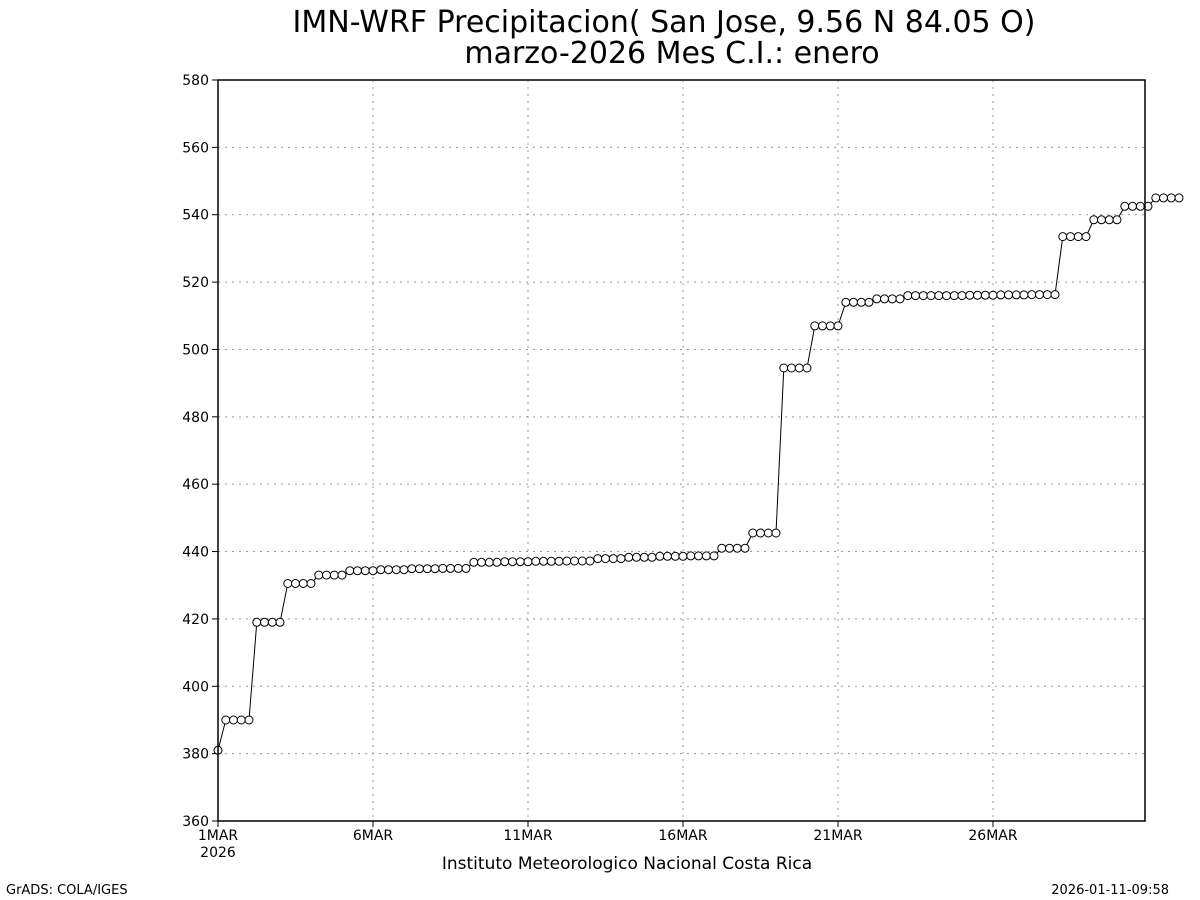 This screenshot has height=900, width=1200. I want to click on y-tick-label: 520, so click(195, 283).